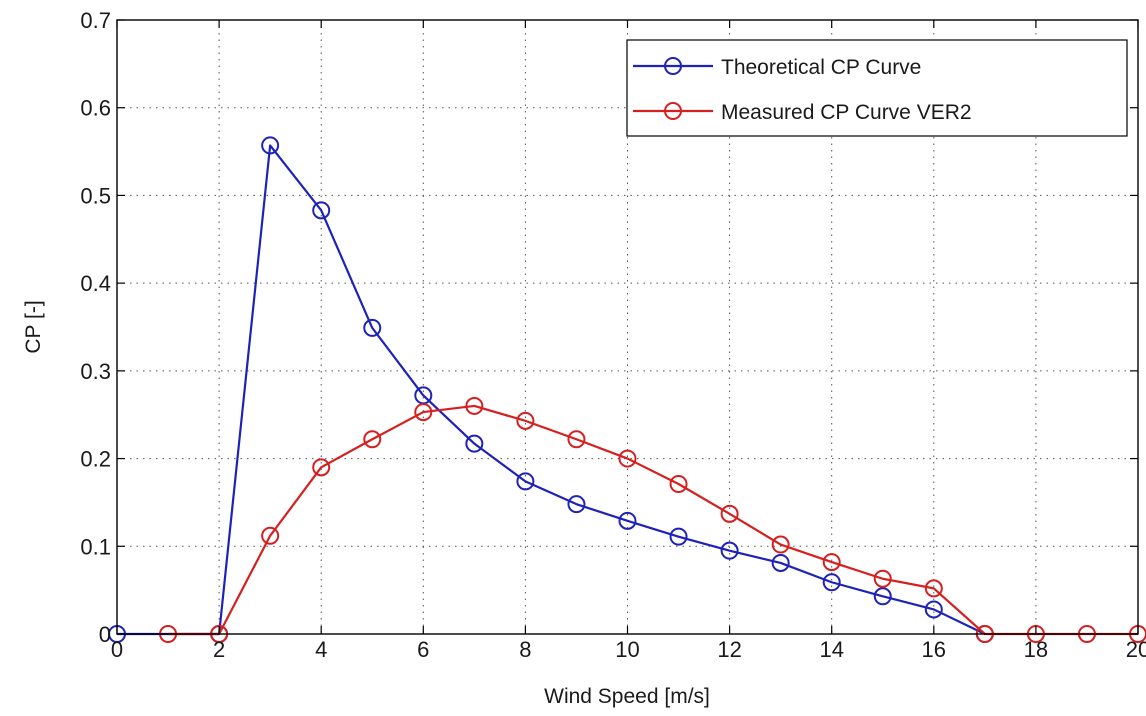  What do you see at coordinates (846, 112) in the screenshot?
I see `legend-label-measured: Measured CP Curve VER2` at bounding box center [846, 112].